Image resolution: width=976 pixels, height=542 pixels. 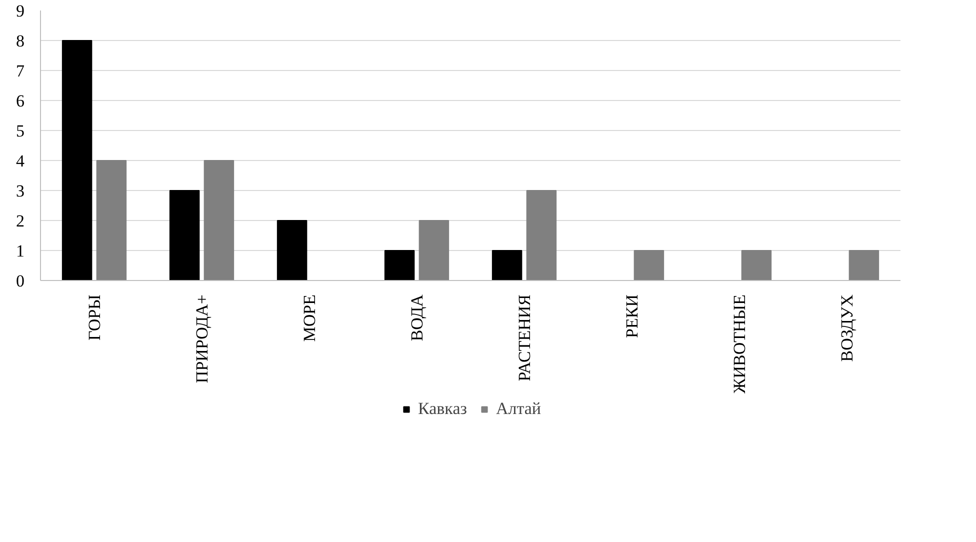 What do you see at coordinates (20, 41) in the screenshot?
I see `y-tick-label: 8` at bounding box center [20, 41].